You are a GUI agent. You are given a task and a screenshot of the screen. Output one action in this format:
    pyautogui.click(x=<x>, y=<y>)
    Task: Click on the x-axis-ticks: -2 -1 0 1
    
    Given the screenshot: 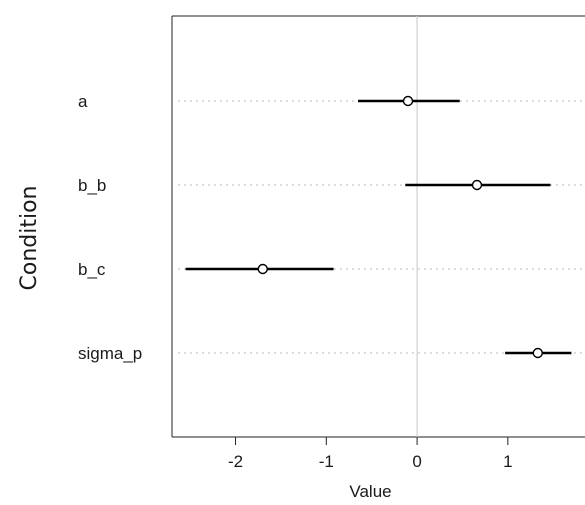 What is the action you would take?
    pyautogui.click(x=370, y=454)
    